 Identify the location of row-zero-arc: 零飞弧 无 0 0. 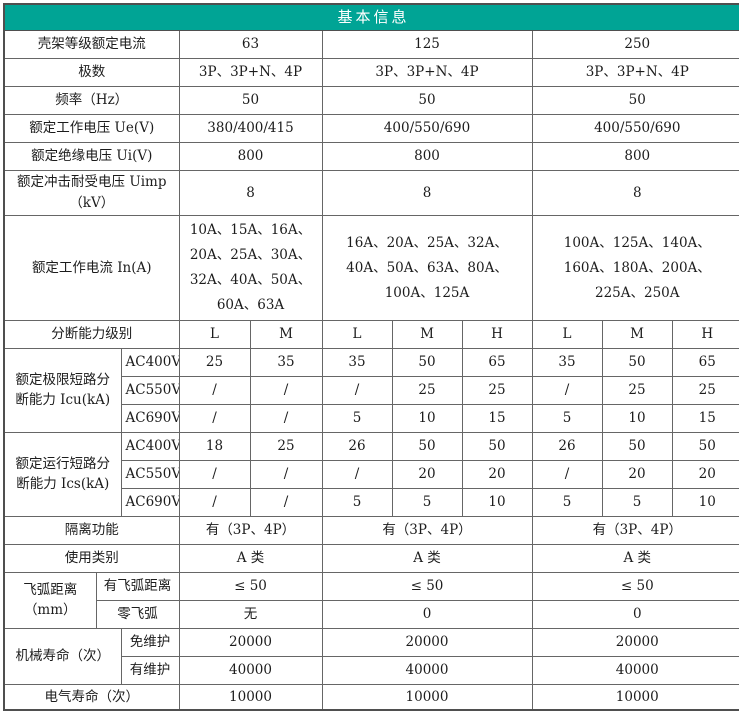
(371, 614).